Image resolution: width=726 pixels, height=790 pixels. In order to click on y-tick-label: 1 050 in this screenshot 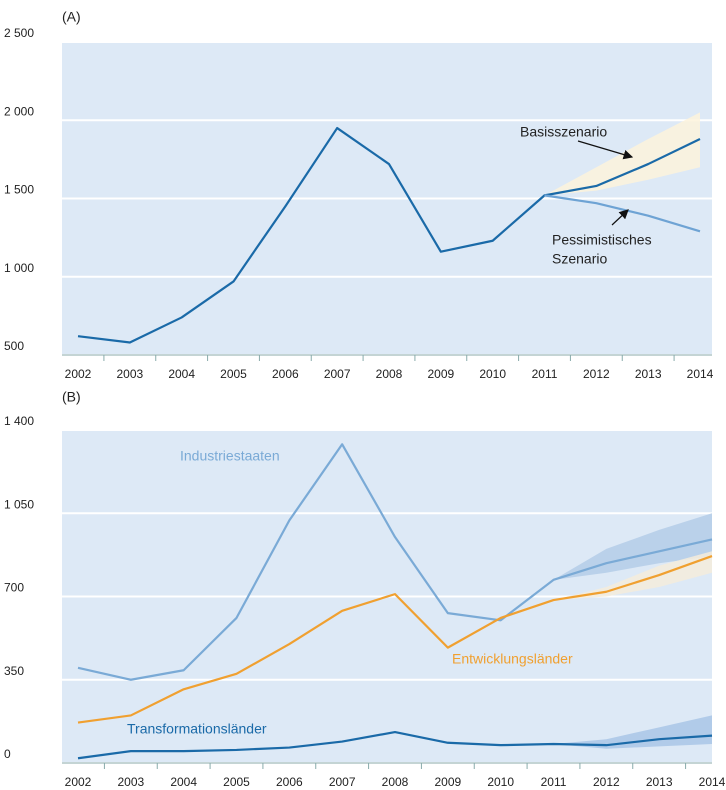, I will do `click(19, 504)`.